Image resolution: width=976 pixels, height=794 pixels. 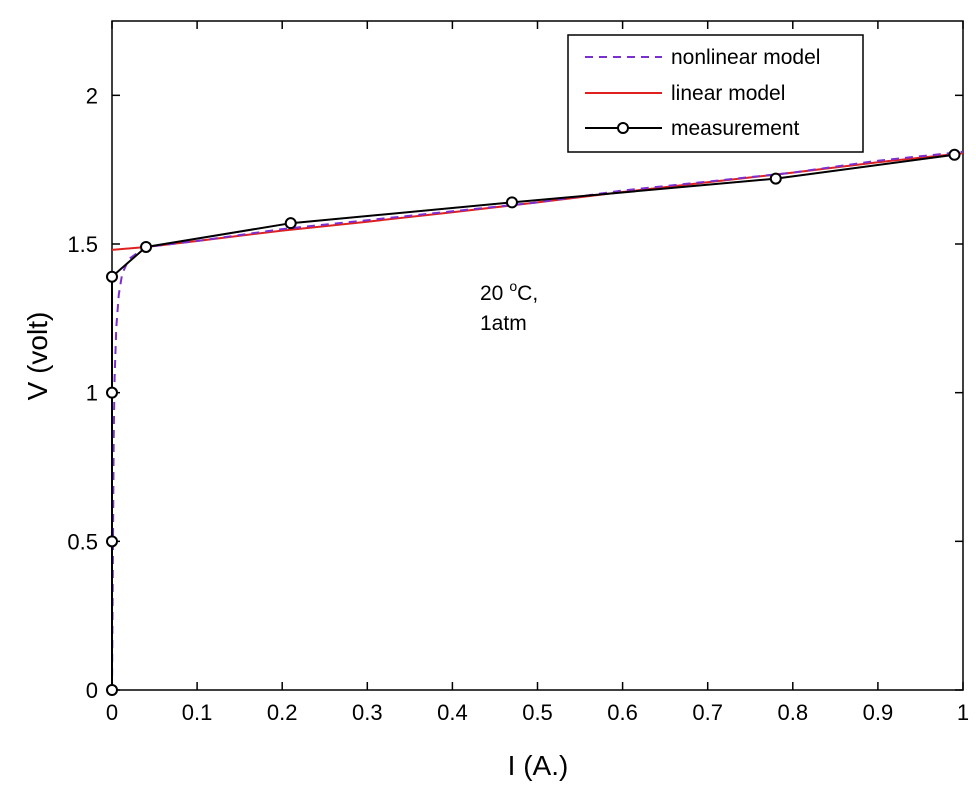 What do you see at coordinates (623, 128) in the screenshot?
I see `legend-marker-measurement` at bounding box center [623, 128].